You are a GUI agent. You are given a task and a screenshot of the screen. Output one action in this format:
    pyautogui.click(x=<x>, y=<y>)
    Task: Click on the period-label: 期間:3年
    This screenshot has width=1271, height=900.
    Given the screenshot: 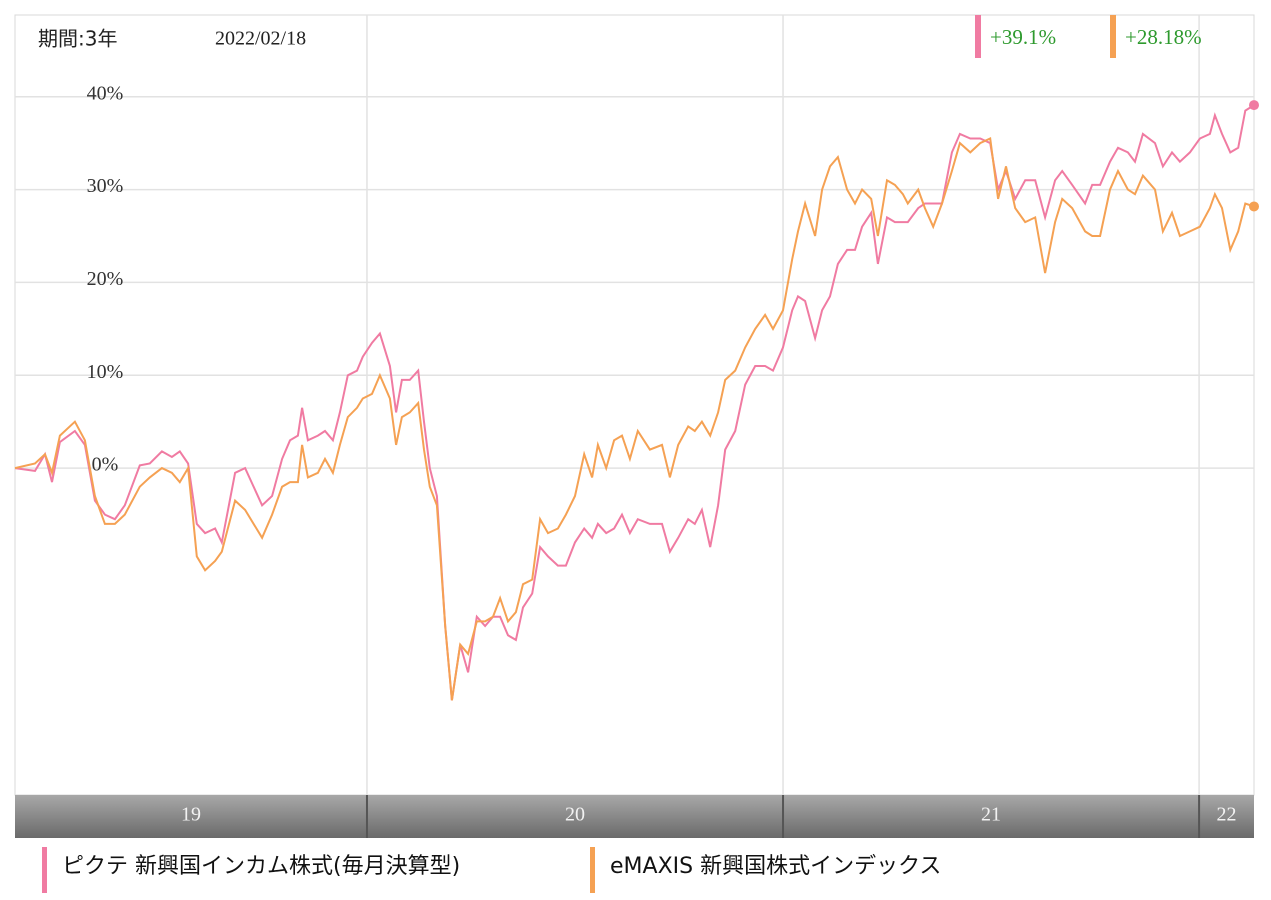 What is the action you would take?
    pyautogui.click(x=77, y=39)
    